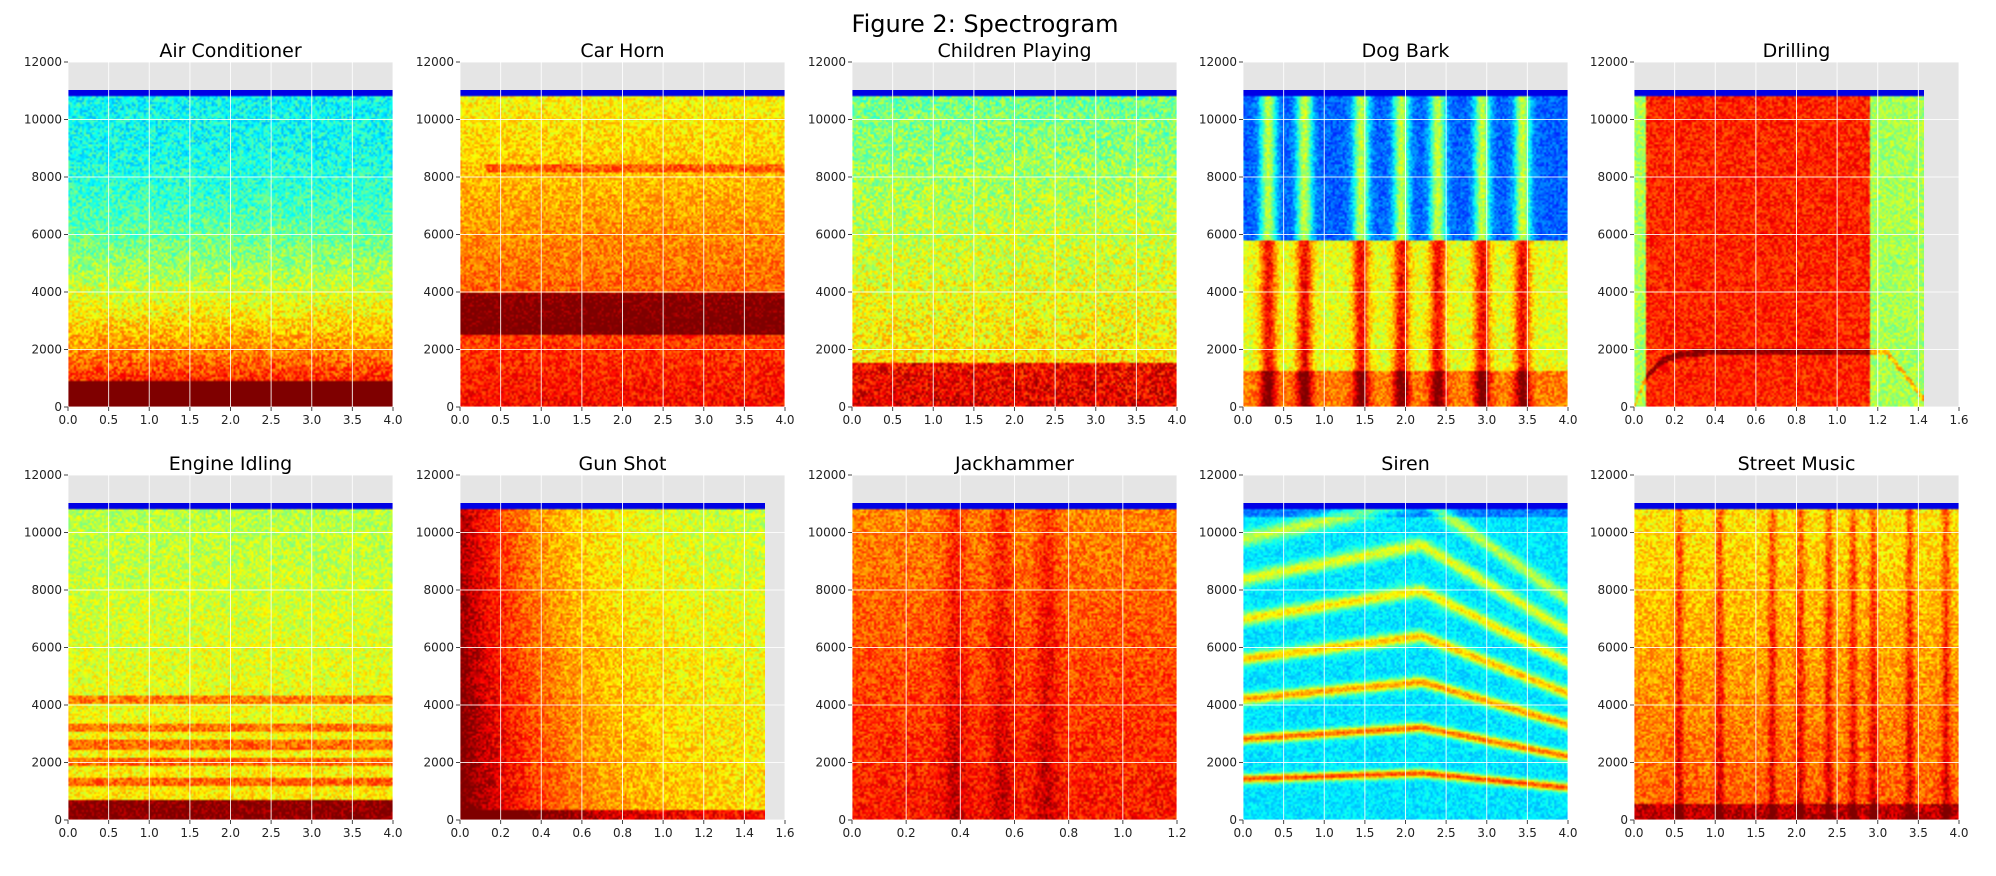 Image resolution: width=1996 pixels, height=876 pixels. I want to click on panel-title: Children Playing, so click(1014, 51).